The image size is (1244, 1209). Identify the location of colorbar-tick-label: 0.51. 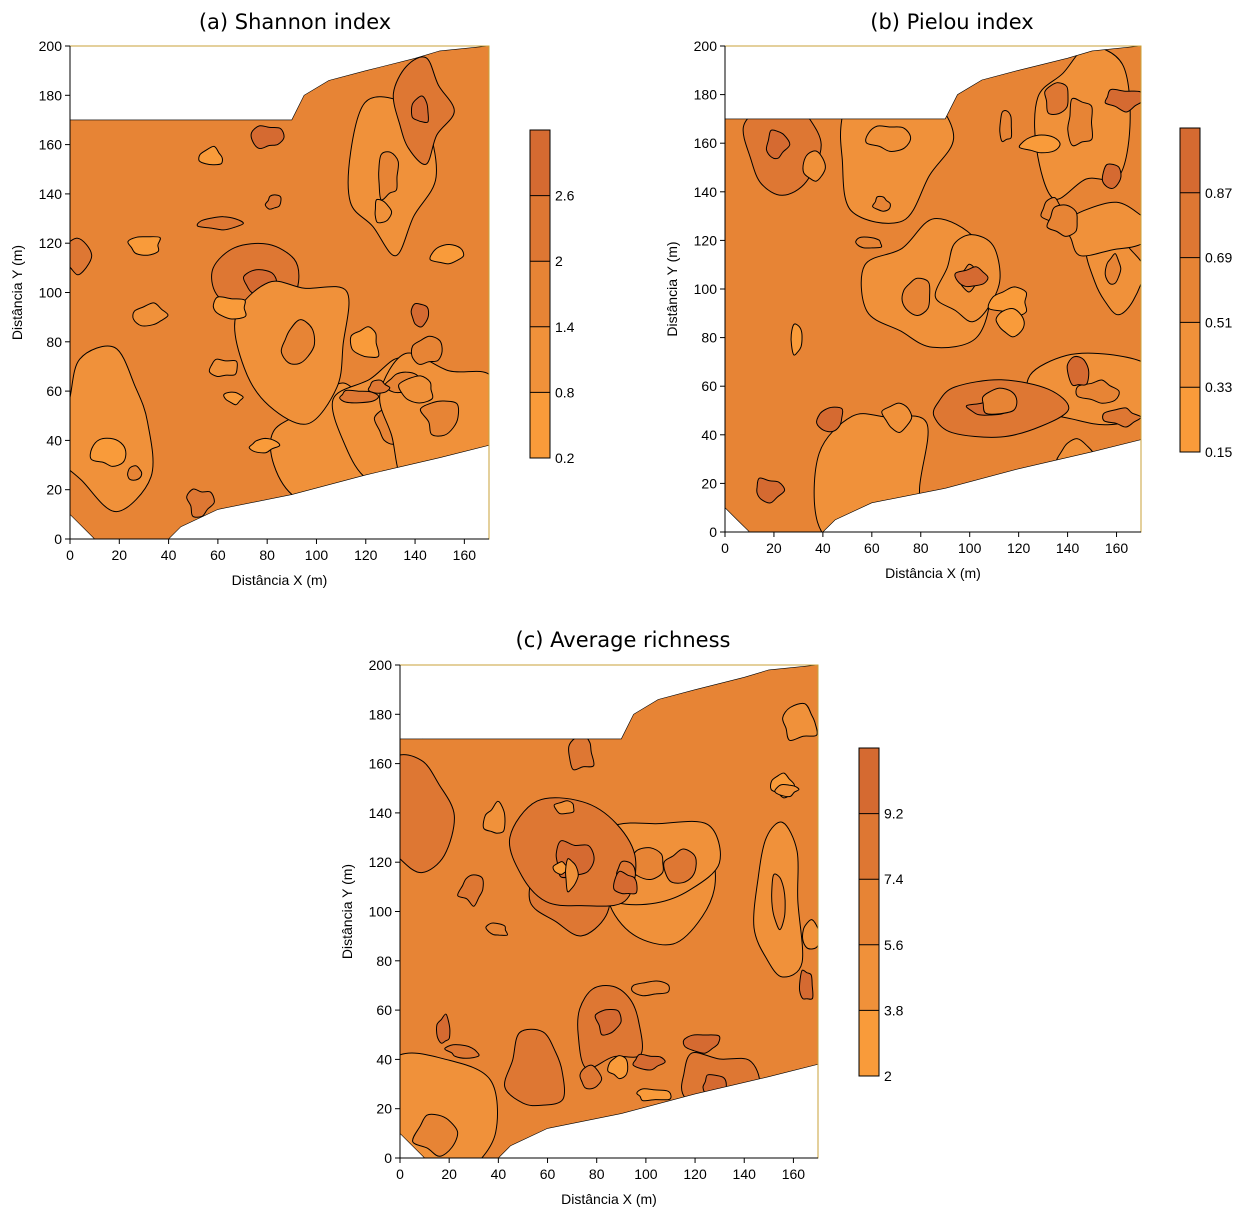
(1218, 322).